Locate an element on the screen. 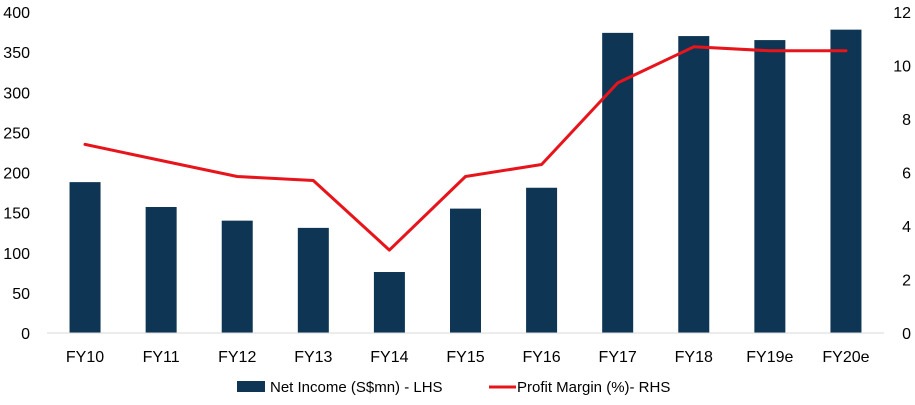 The image size is (915, 405). y-left-tick-label: 50 is located at coordinates (21, 294).